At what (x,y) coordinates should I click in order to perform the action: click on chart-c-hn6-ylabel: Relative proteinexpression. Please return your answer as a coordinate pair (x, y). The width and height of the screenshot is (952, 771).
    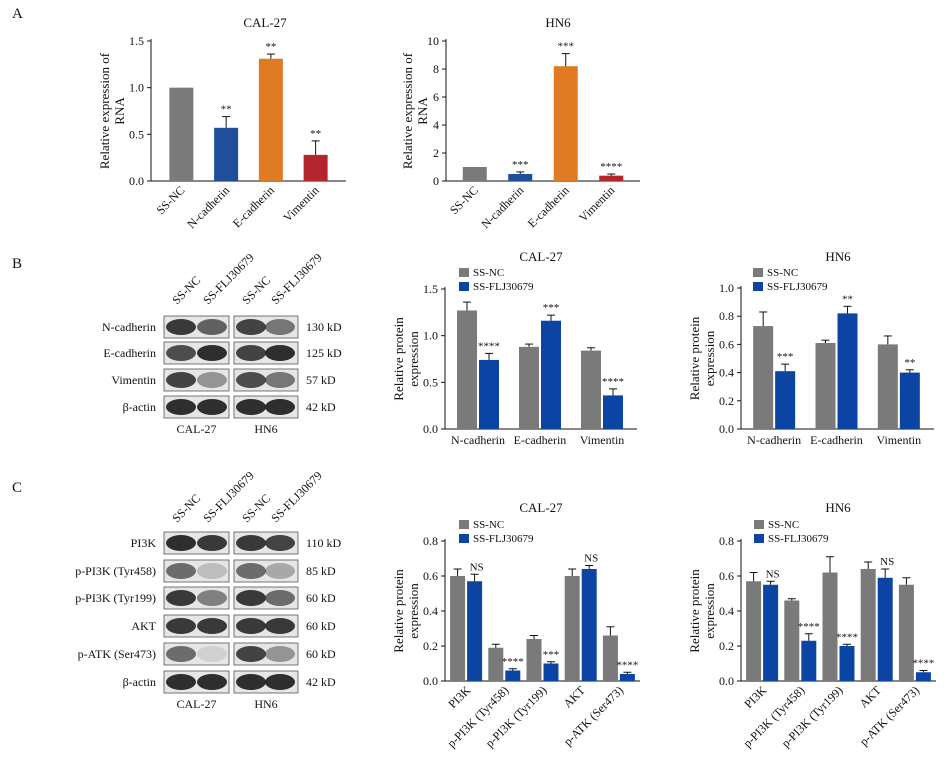
    Looking at the image, I should click on (702, 611).